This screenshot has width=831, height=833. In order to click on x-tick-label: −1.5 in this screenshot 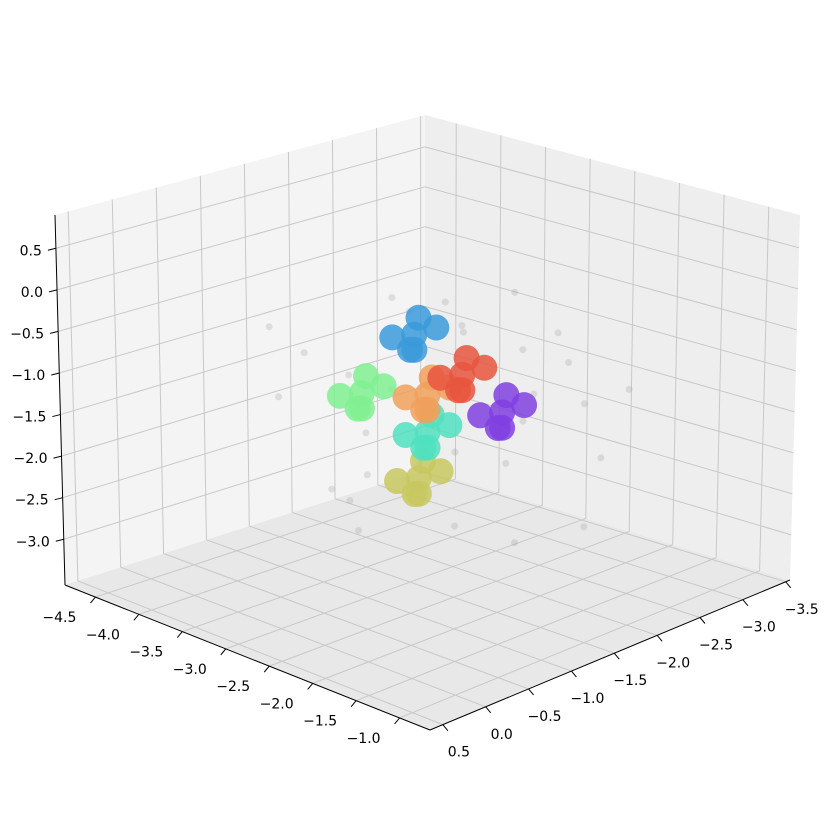, I will do `click(320, 722)`.